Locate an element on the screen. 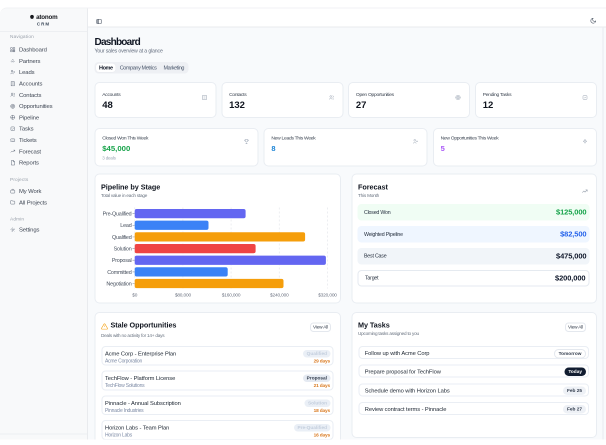 The height and width of the screenshot is (445, 606). svg-text: $0 is located at coordinates (134, 296).